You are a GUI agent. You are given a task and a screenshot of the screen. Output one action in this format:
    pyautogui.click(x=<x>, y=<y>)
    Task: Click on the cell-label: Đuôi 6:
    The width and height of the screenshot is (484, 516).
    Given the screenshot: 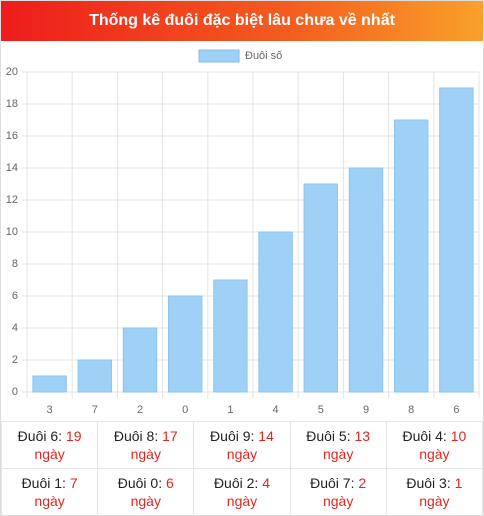 What is the action you would take?
    pyautogui.click(x=40, y=436)
    